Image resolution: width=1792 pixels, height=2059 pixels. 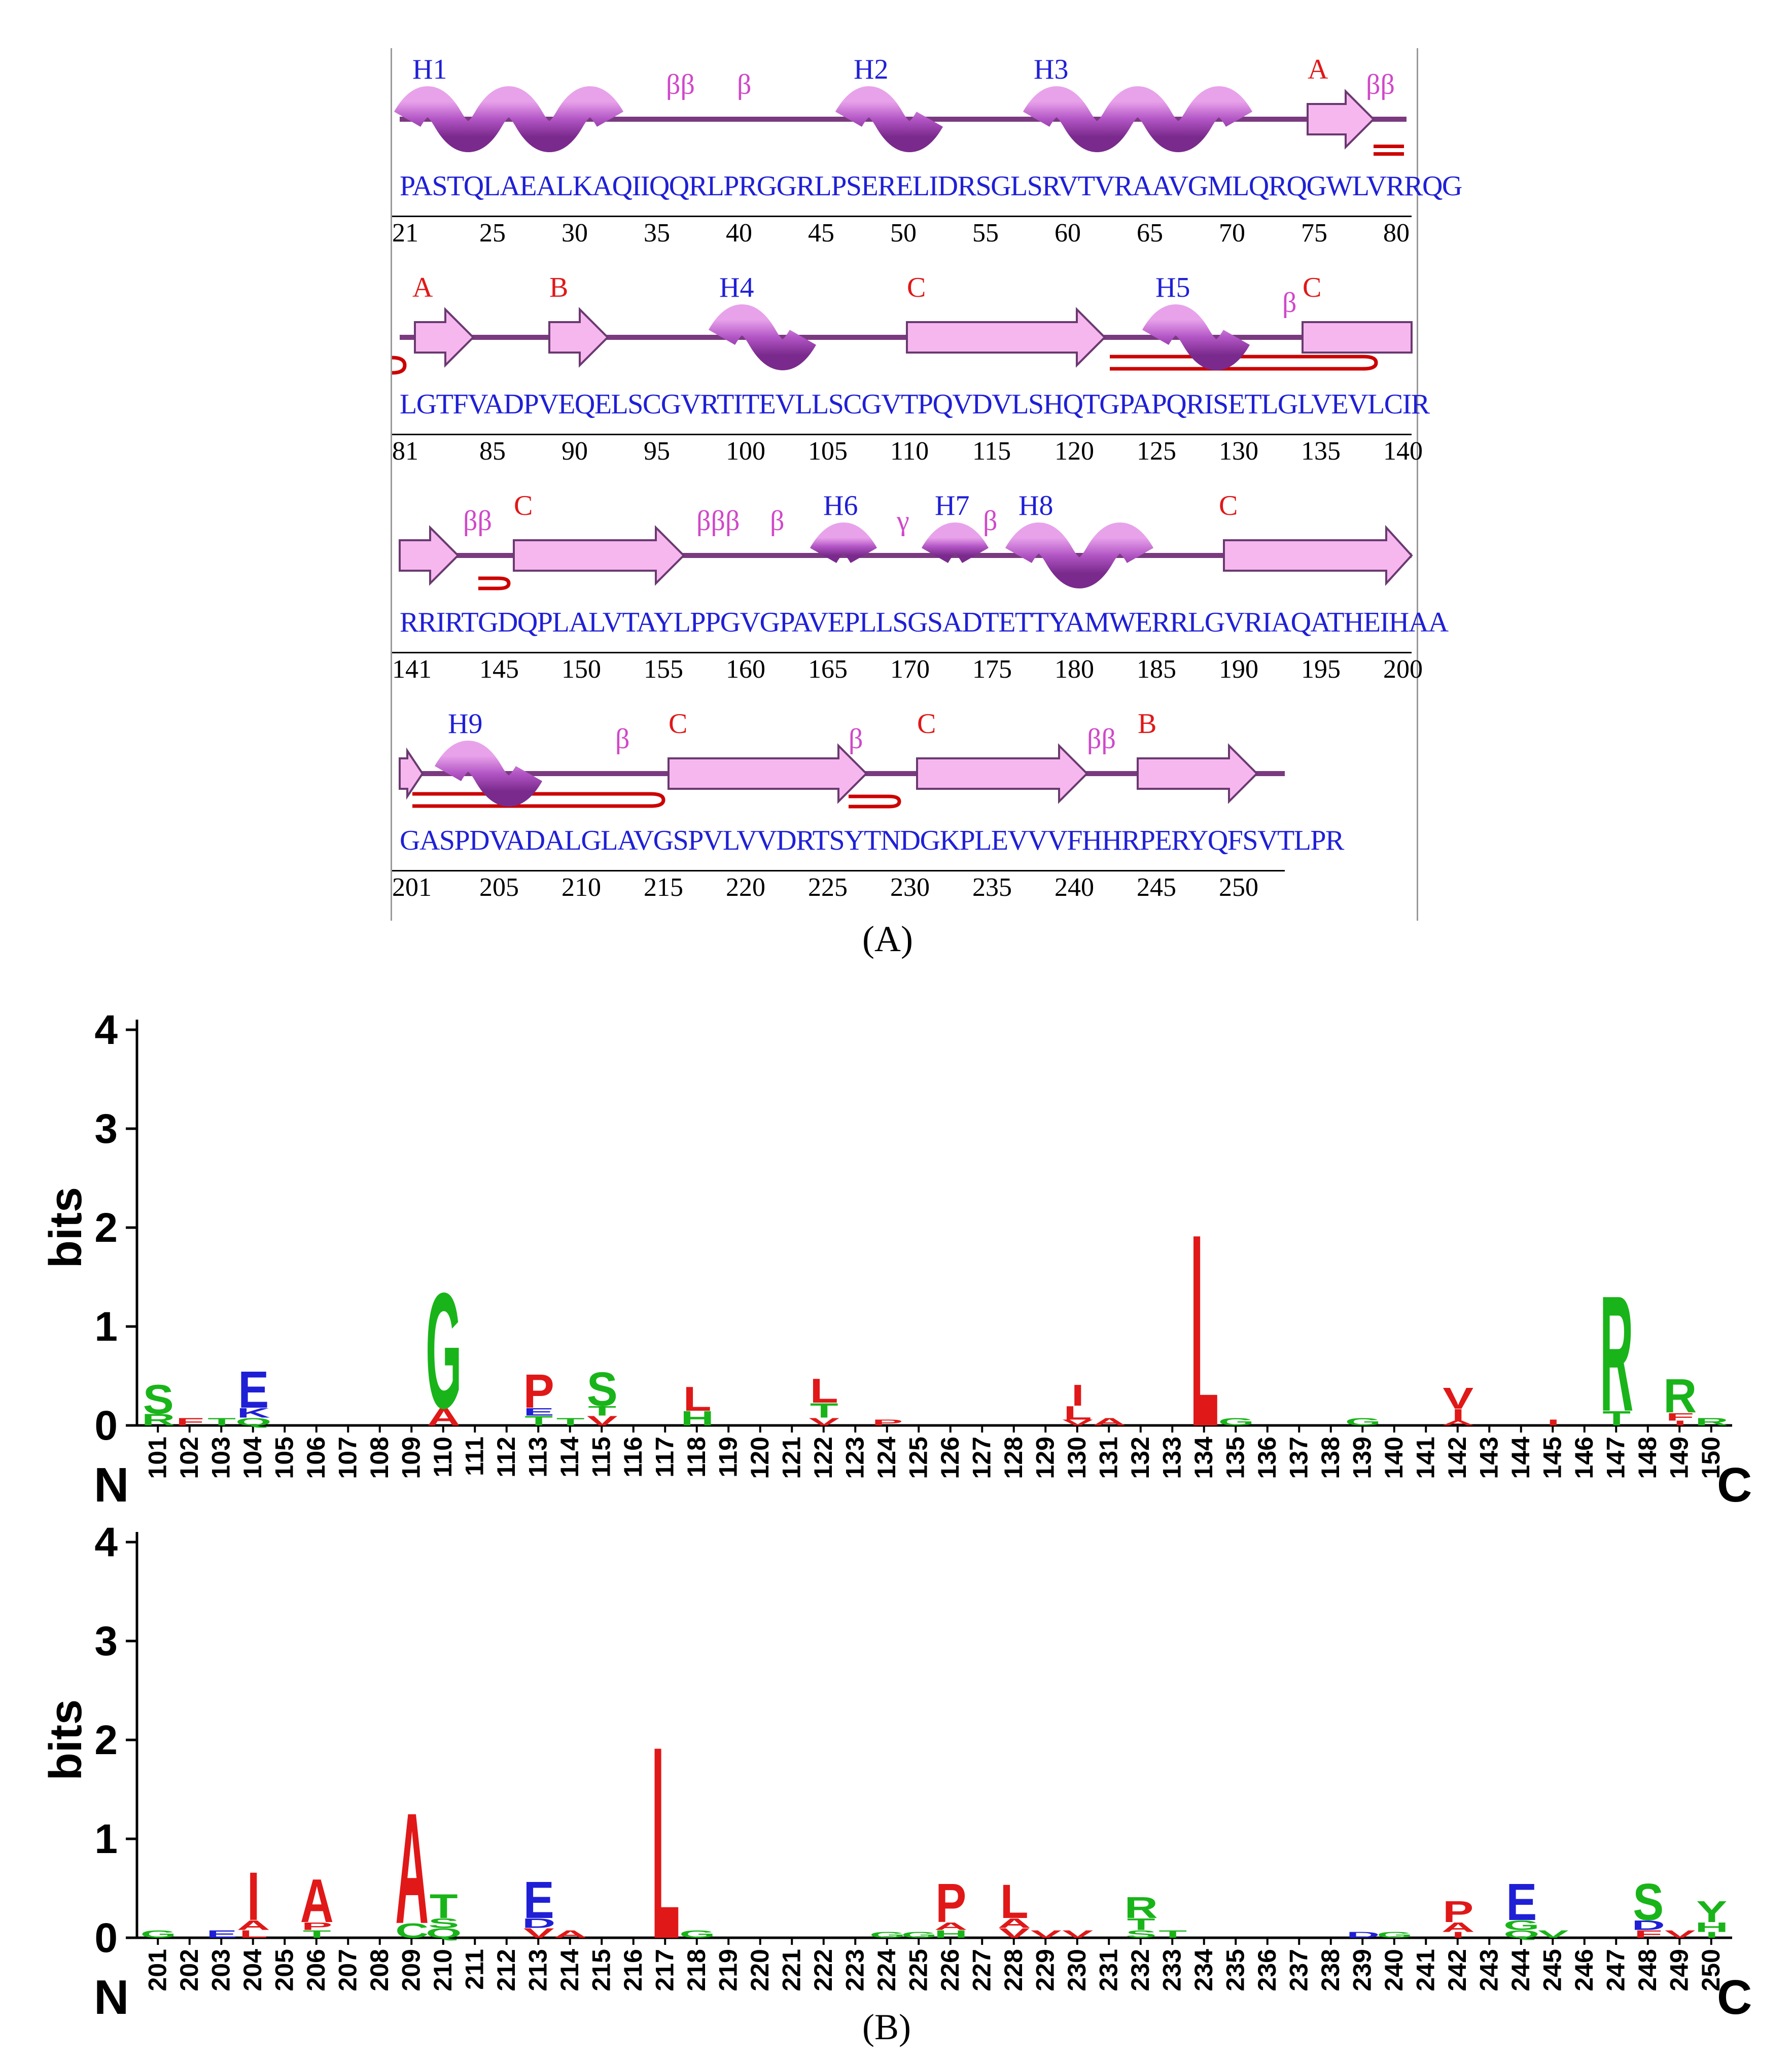 I want to click on position-label: 142, so click(x=1457, y=1458).